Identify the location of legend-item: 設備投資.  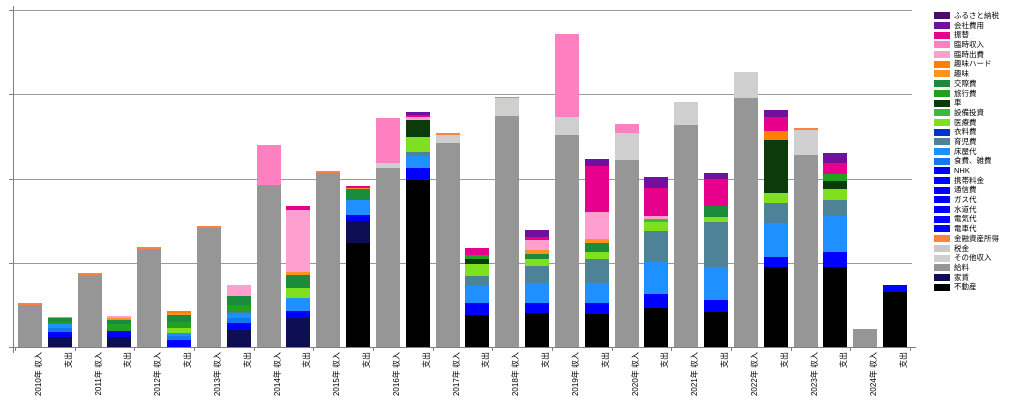
(966, 113).